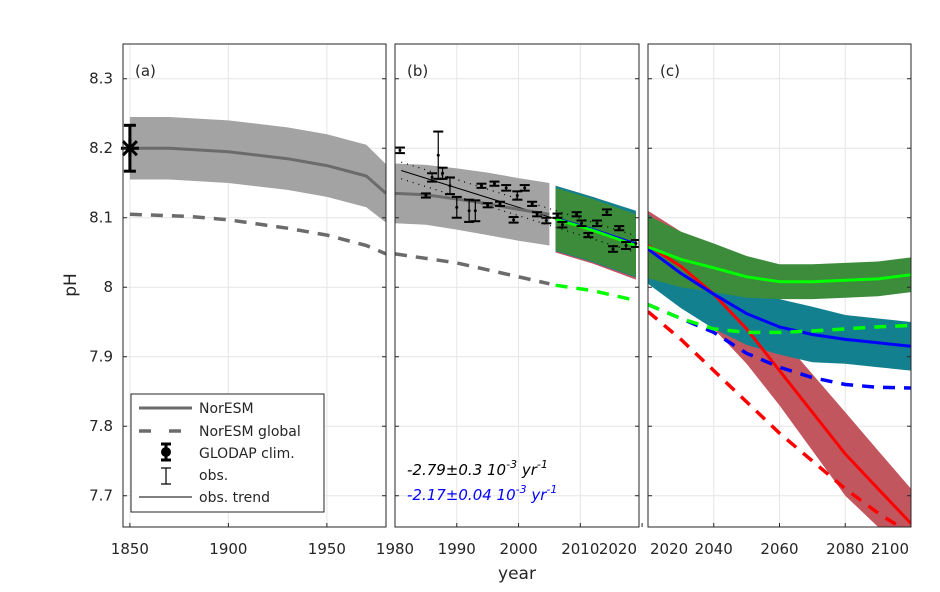 Image resolution: width=940 pixels, height=592 pixels. I want to click on x-tick-label: 1900, so click(228, 549).